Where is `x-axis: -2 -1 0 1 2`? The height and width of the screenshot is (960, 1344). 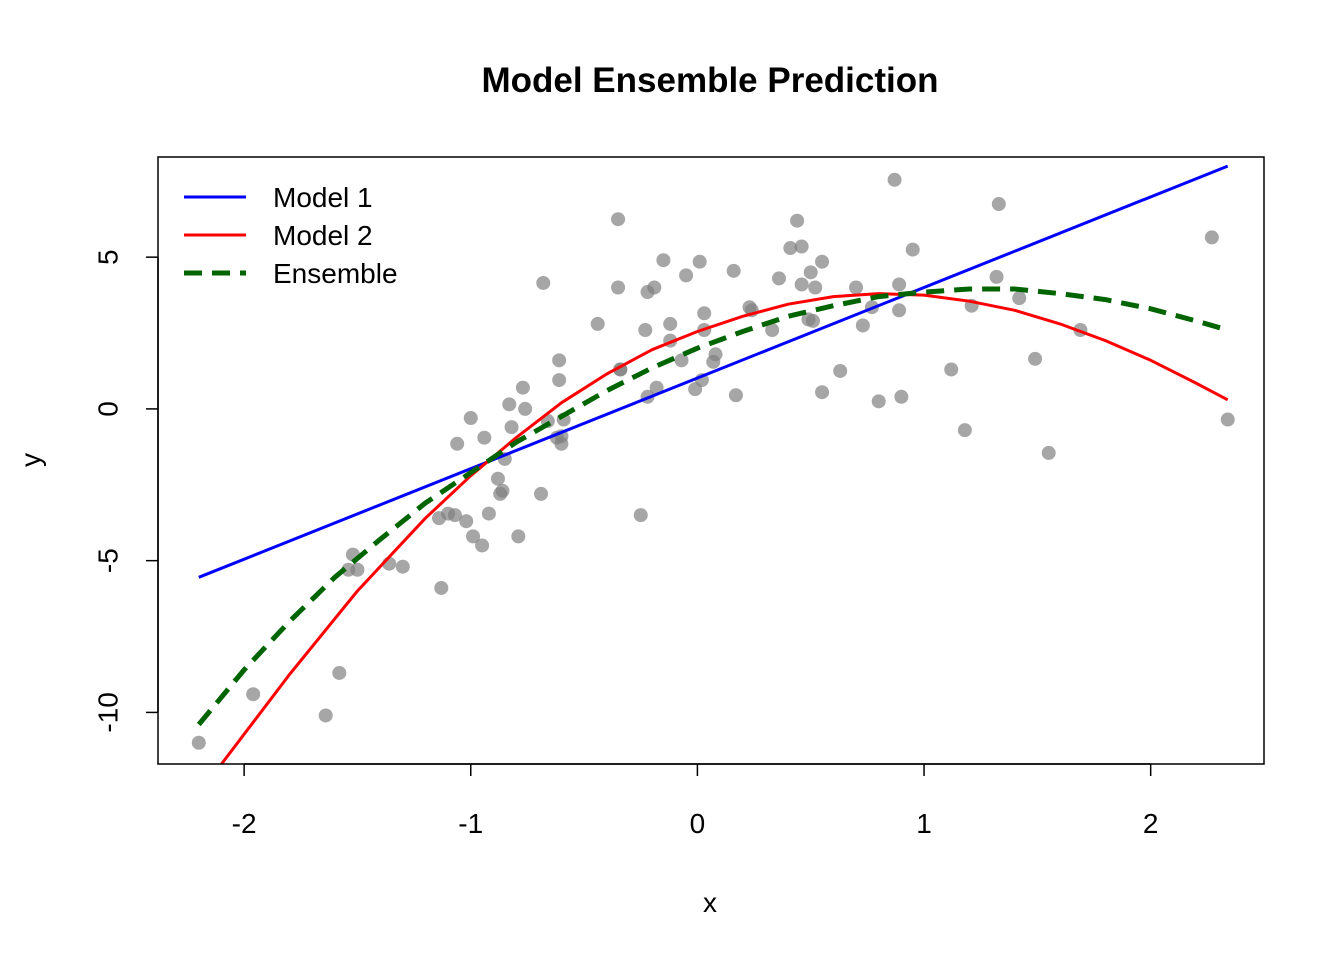
x-axis: -2 -1 0 1 2 is located at coordinates (695, 801).